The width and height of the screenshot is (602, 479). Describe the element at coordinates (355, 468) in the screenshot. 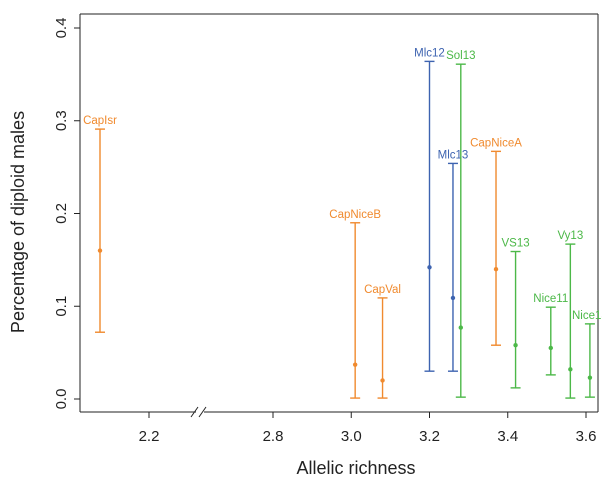

I see `x-axis-title: Allelic richness` at that location.